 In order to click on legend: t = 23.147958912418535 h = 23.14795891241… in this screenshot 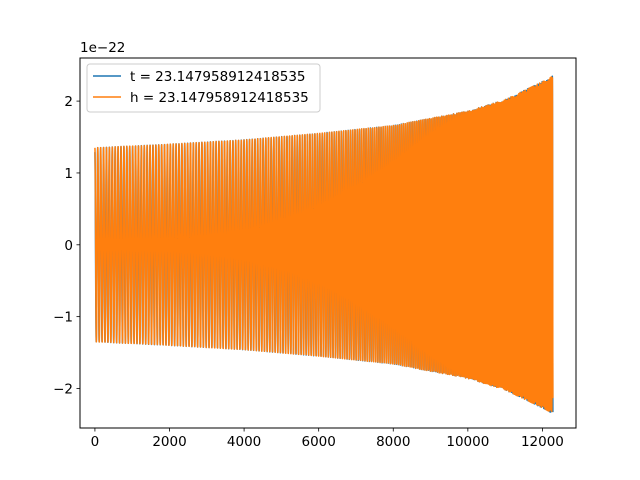, I will do `click(203, 88)`.